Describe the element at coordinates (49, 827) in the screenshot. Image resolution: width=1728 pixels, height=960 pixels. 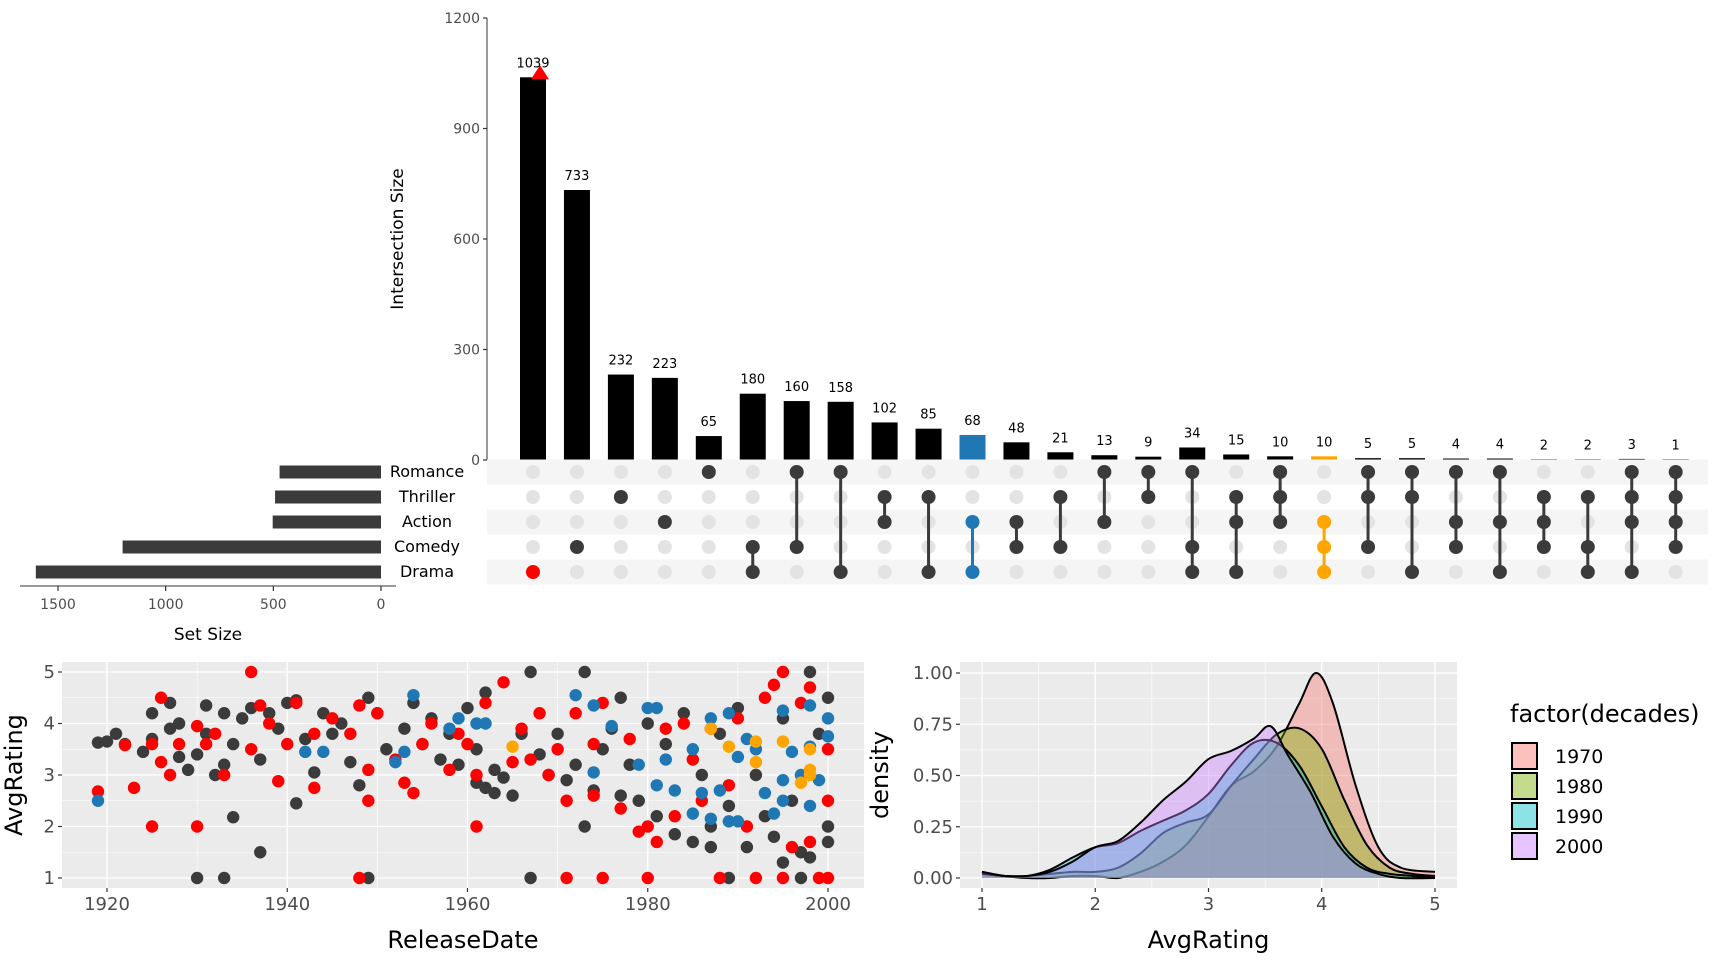
I see `y-tick-label: 2` at that location.